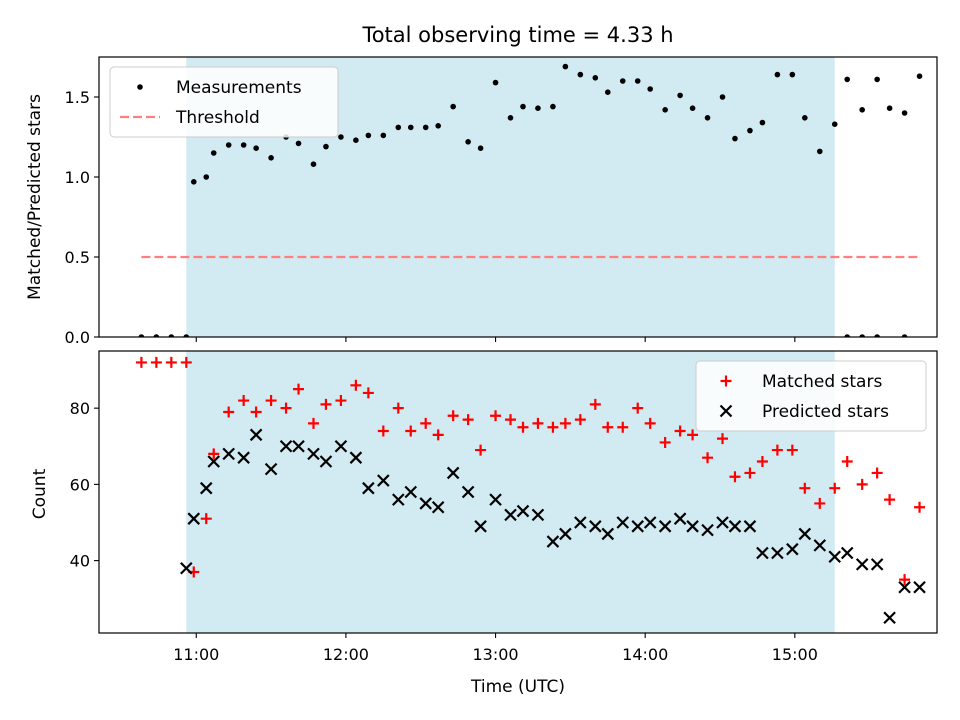  I want to click on legend: Matched stars Predicted stars, so click(811, 396).